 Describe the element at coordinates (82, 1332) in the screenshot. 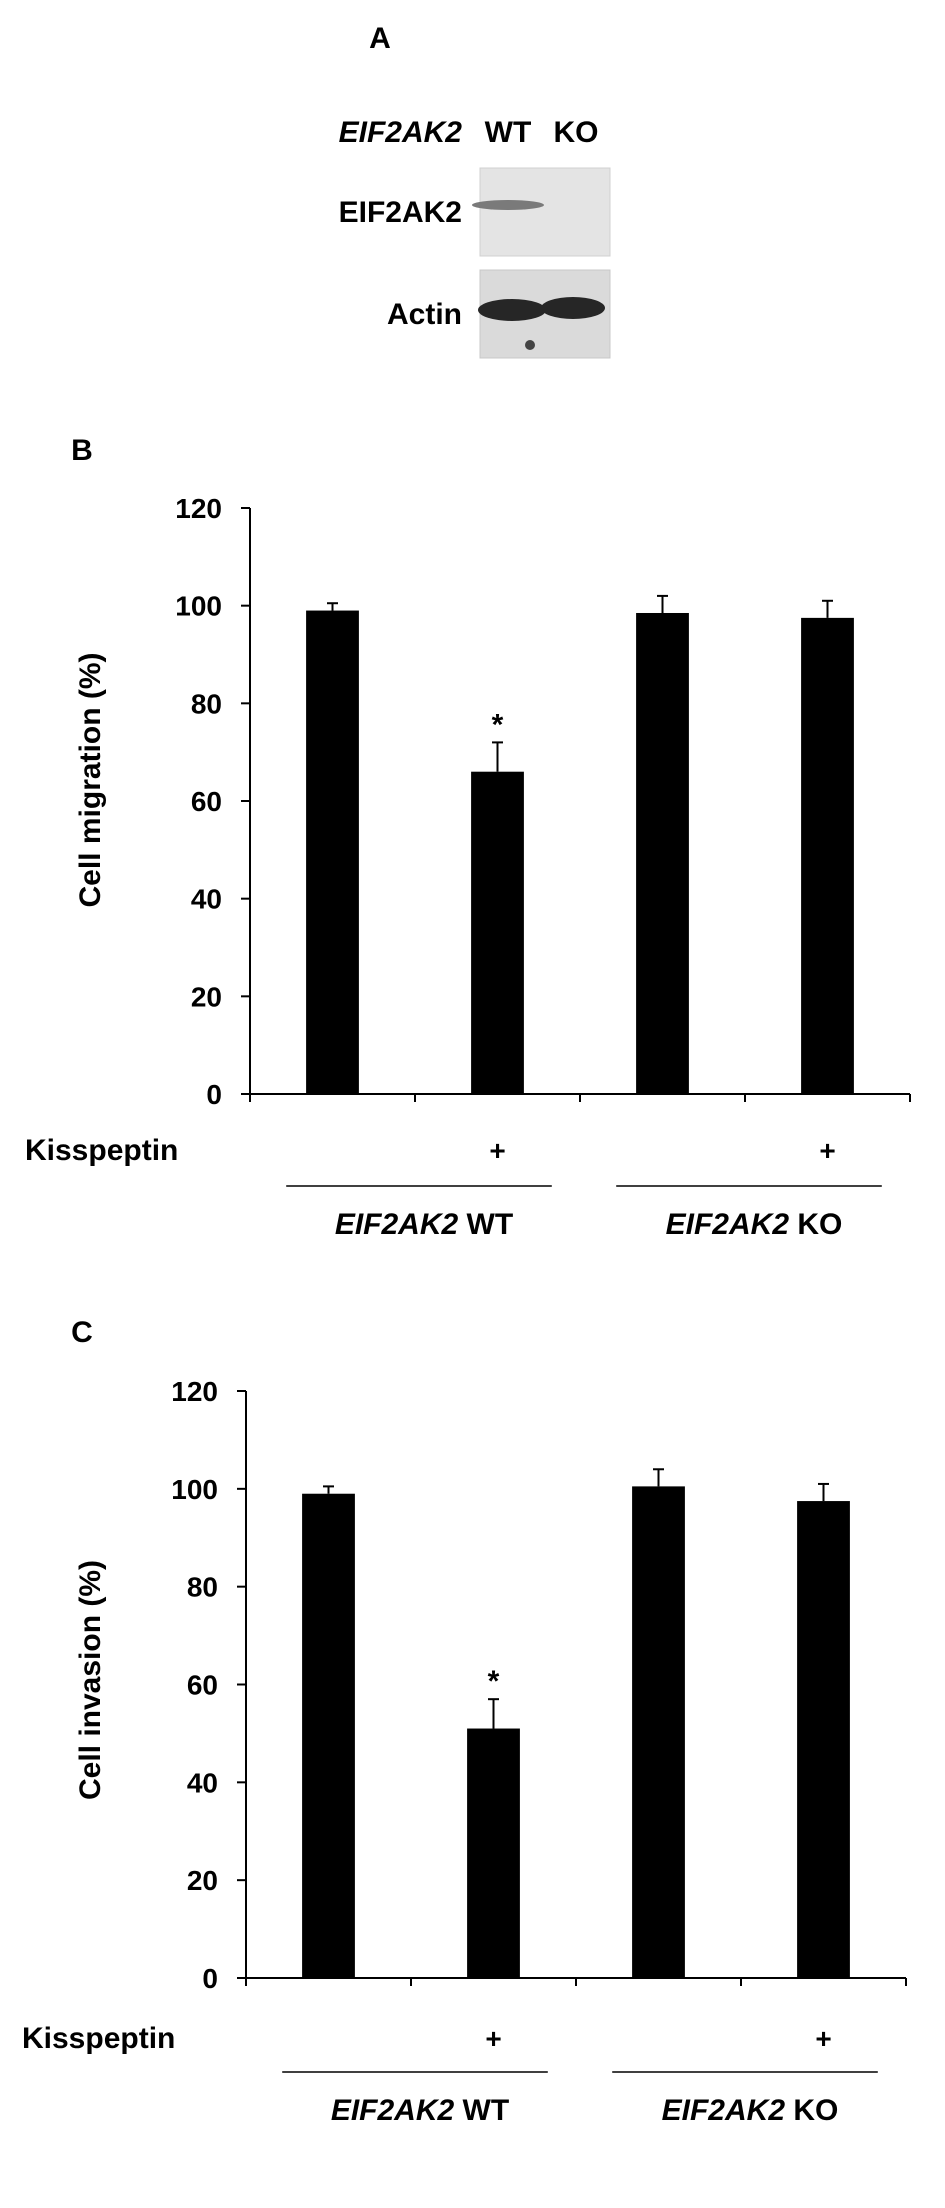

I see `panel-c-label: C` at that location.